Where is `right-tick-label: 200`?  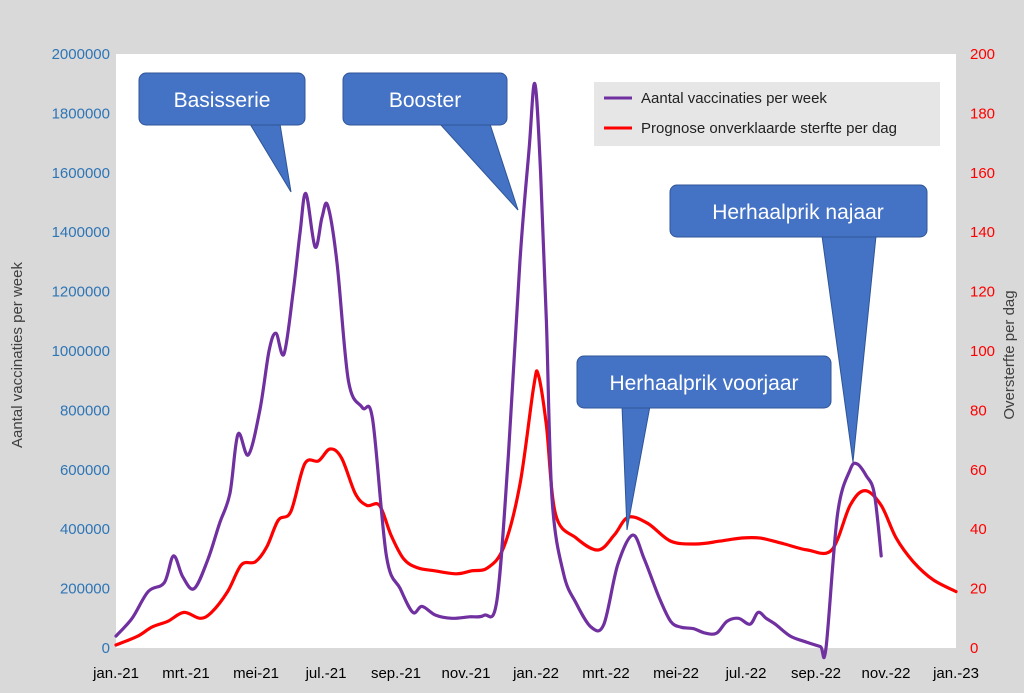 right-tick-label: 200 is located at coordinates (982, 54).